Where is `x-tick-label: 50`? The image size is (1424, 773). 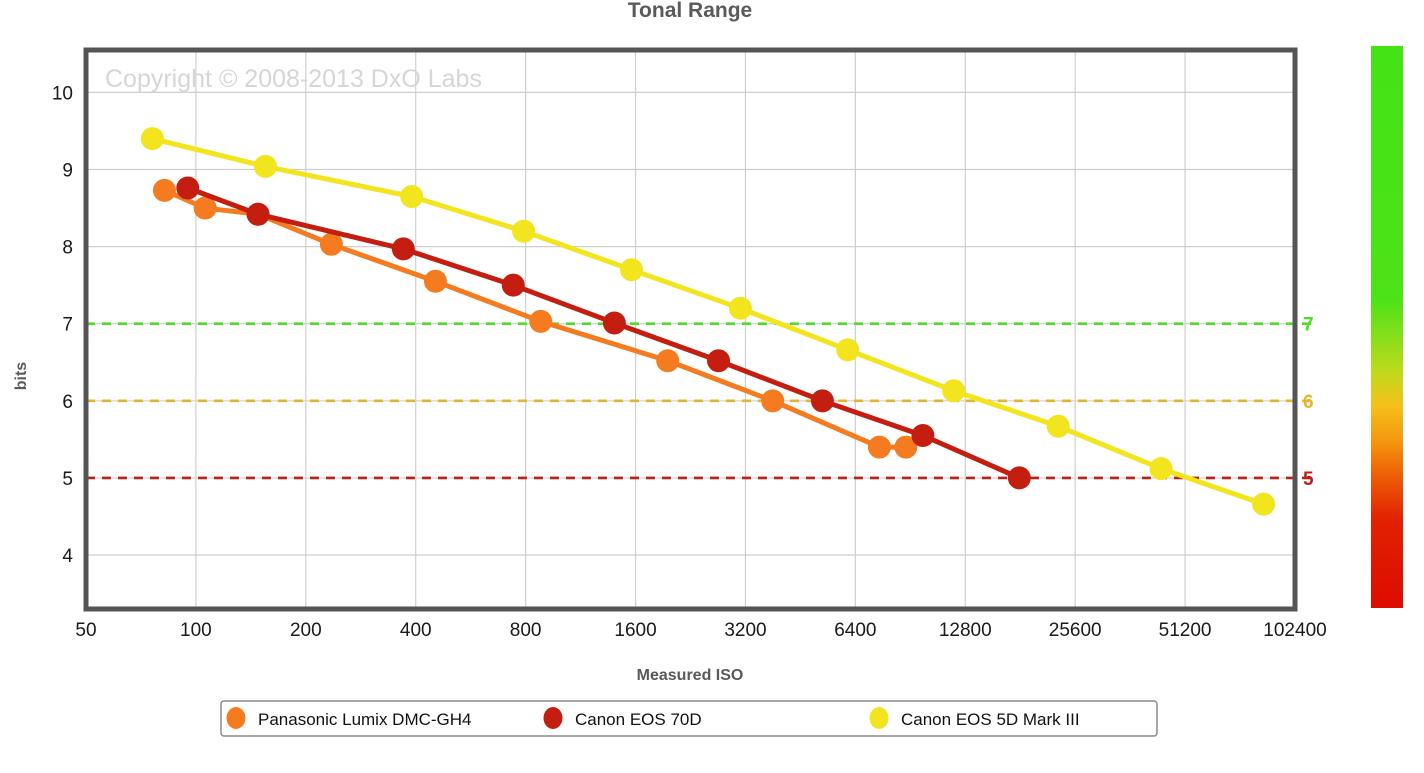
x-tick-label: 50 is located at coordinates (85, 630).